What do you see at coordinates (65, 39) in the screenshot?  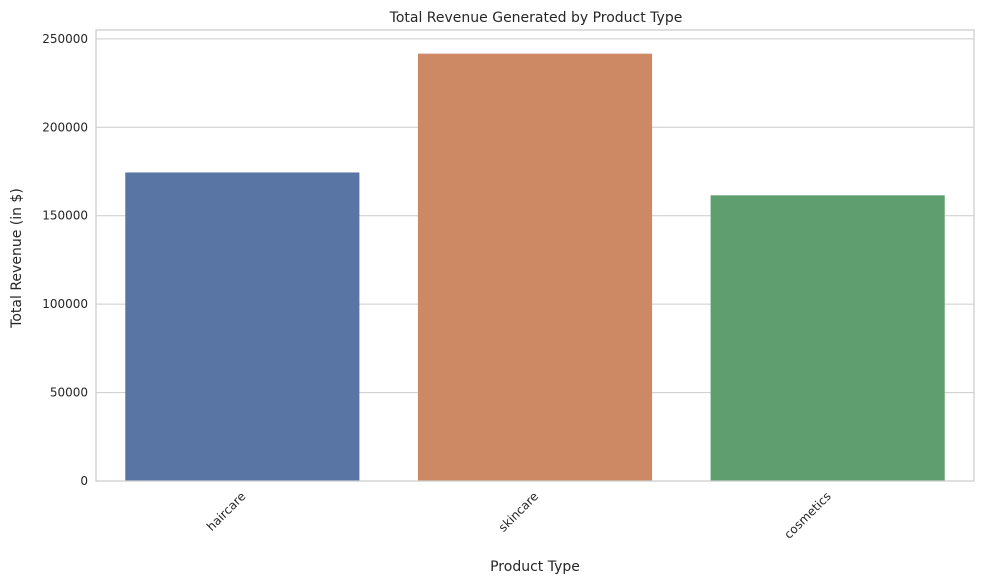 I see `y-tick-label: 250000` at bounding box center [65, 39].